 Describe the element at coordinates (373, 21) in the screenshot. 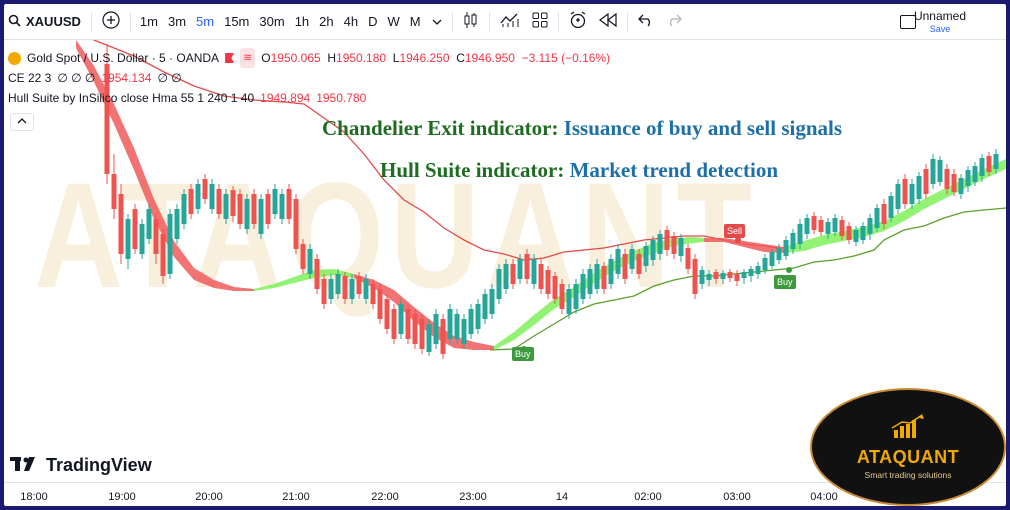

I see `interval-D: D` at that location.